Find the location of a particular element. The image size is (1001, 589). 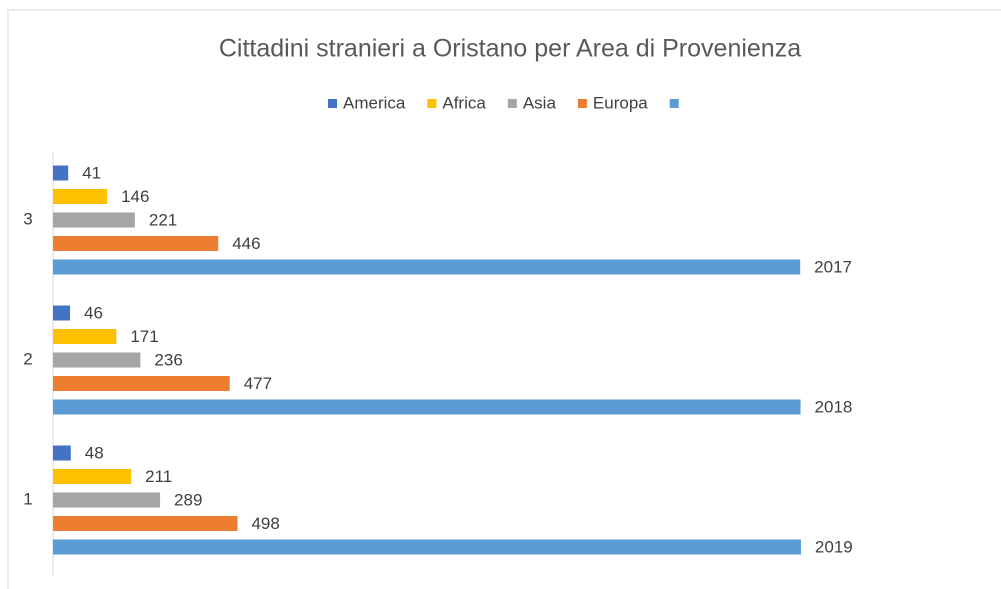

data-label: 2018 is located at coordinates (834, 406).